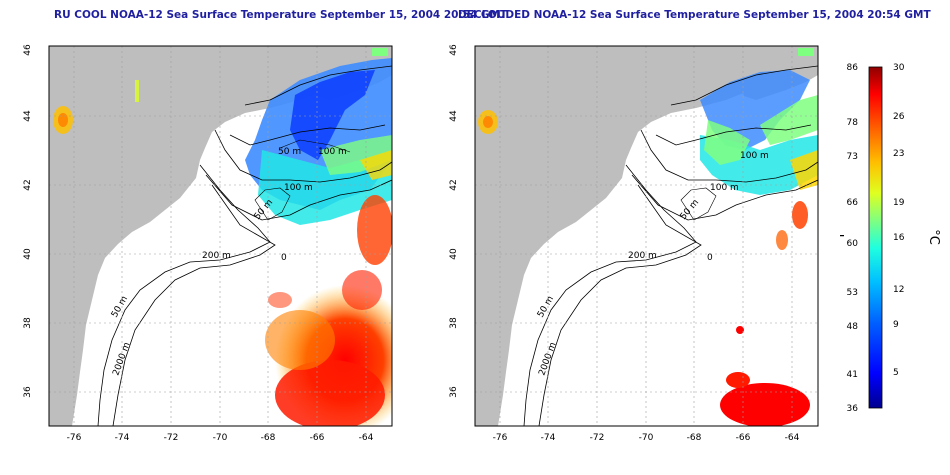 The height and width of the screenshot is (475, 950). Describe the element at coordinates (899, 117) in the screenshot. I see `colorbar-c-tick: 26` at that location.